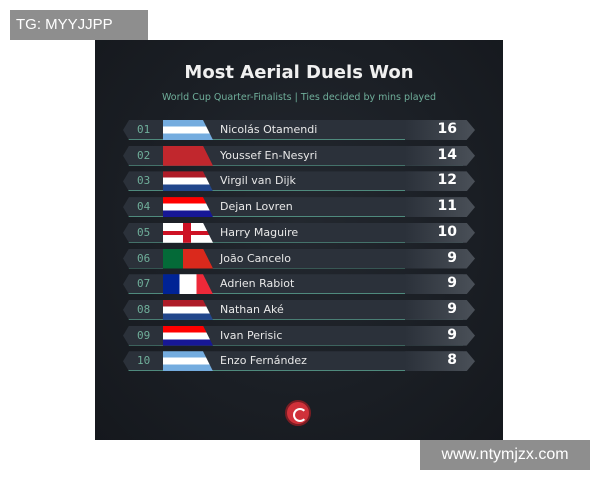 This screenshot has height=480, width=600. I want to click on value-box: 16, so click(440, 130).